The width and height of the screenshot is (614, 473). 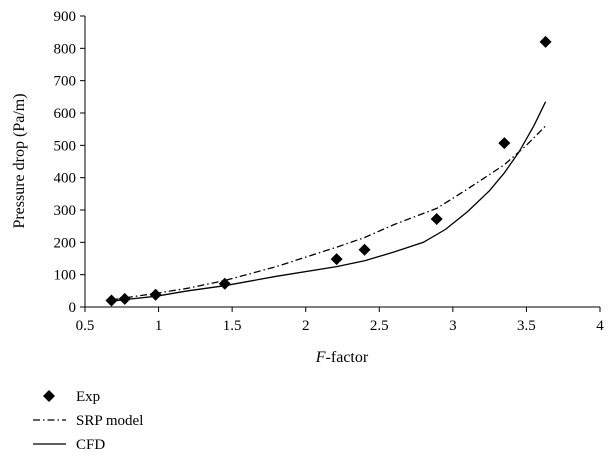 What do you see at coordinates (85, 326) in the screenshot?
I see `x-tick-label: 0.5` at bounding box center [85, 326].